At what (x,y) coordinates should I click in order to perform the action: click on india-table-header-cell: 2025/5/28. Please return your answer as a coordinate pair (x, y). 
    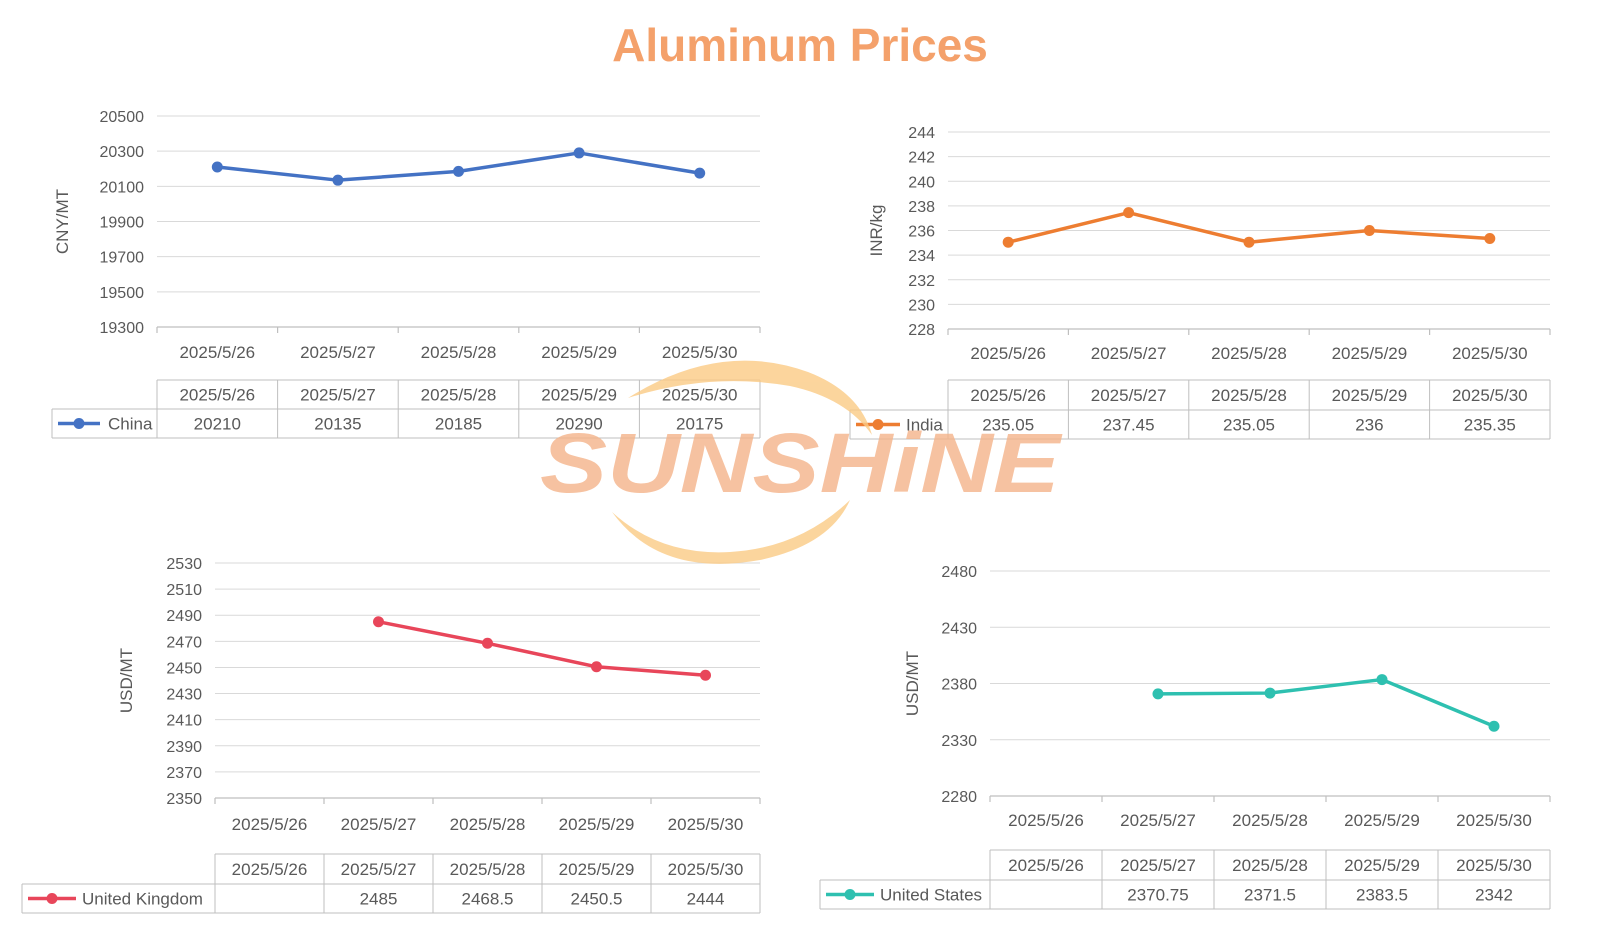
    Looking at the image, I should click on (1249, 395).